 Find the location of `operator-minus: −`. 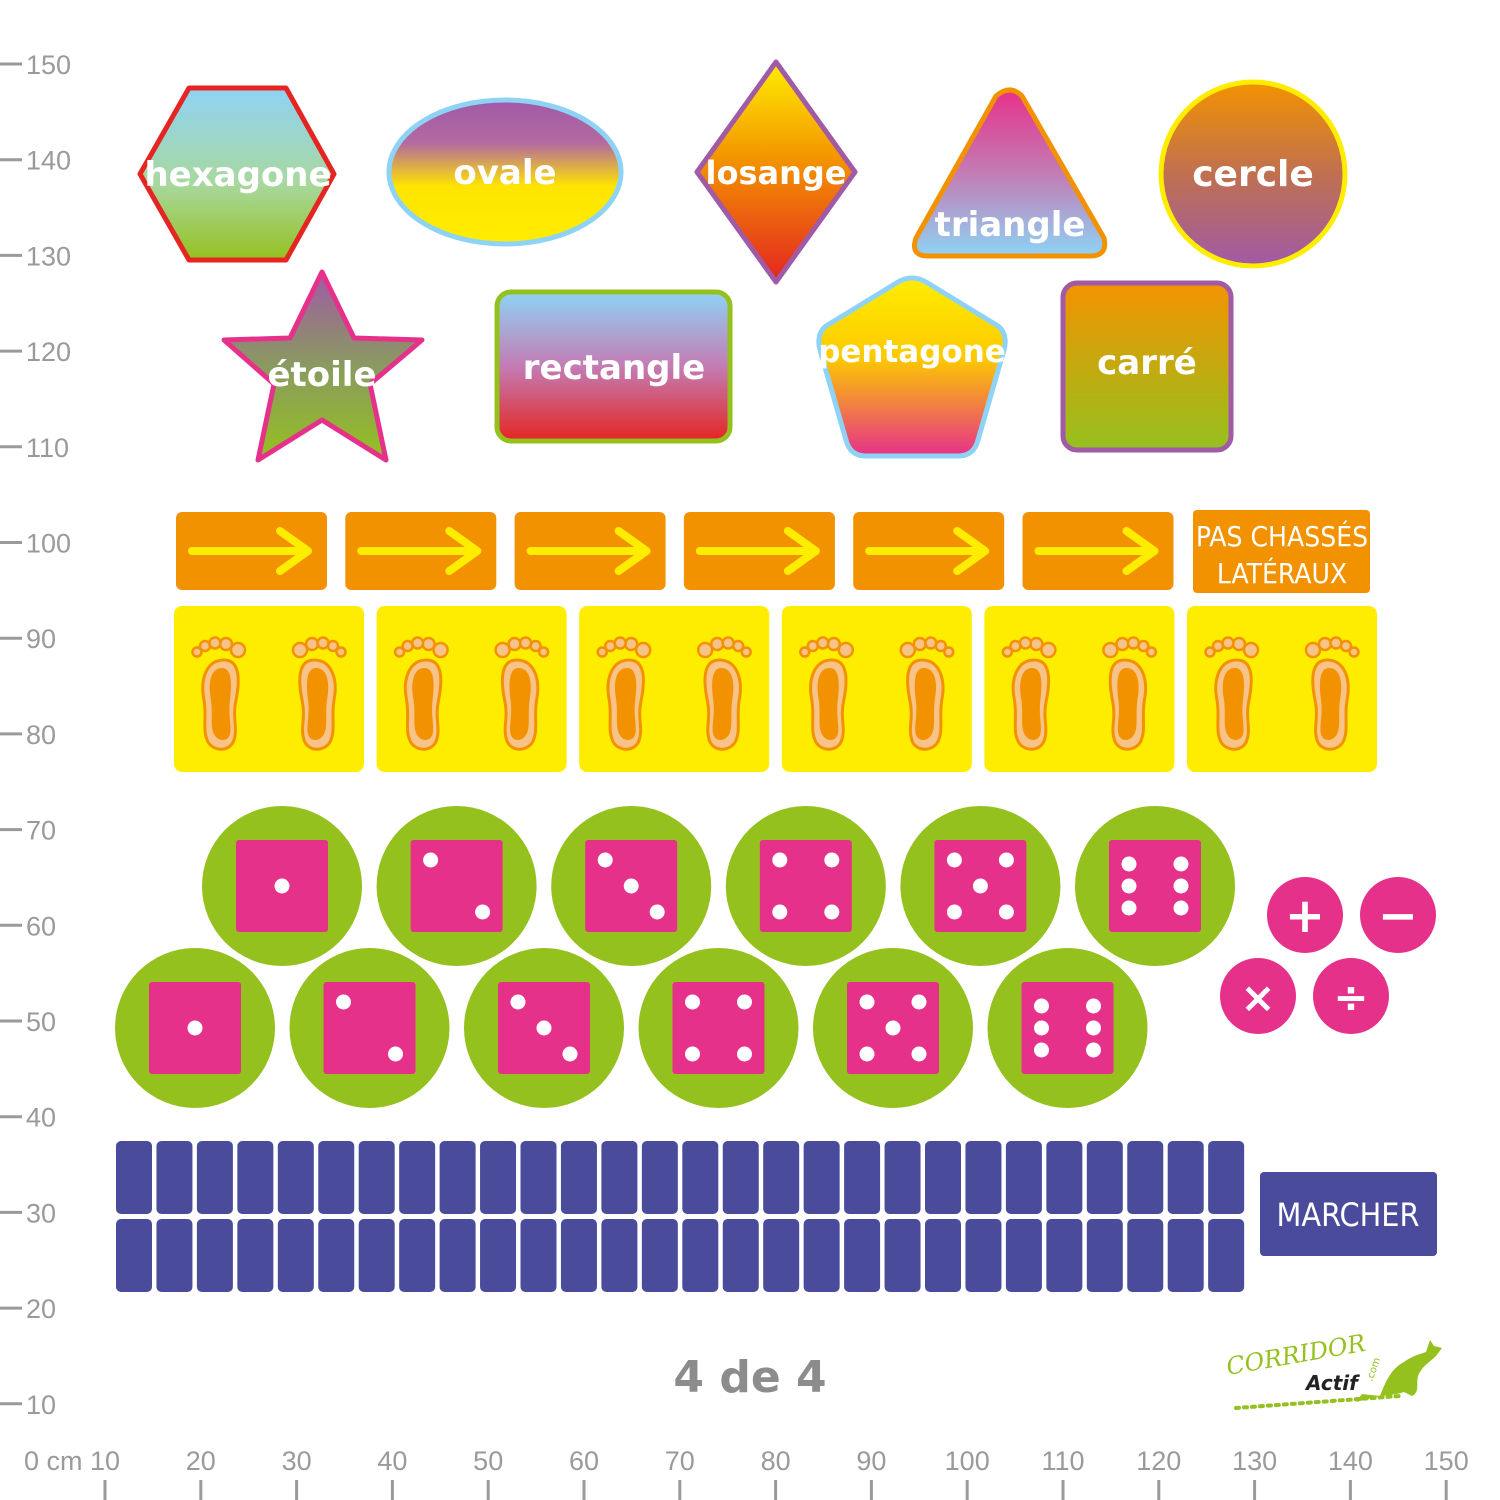

operator-minus: − is located at coordinates (1398, 915).